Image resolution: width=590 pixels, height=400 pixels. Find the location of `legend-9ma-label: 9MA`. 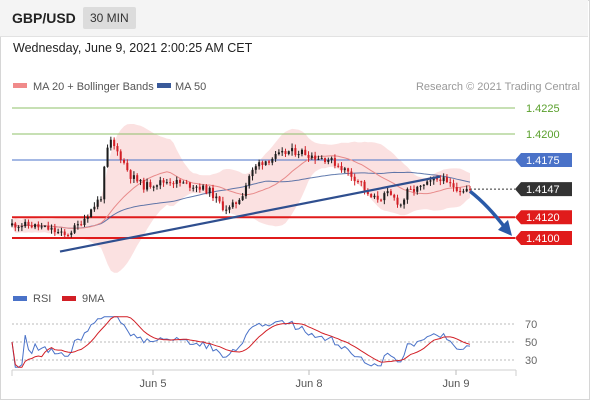

legend-9ma-label: 9MA is located at coordinates (93, 299).